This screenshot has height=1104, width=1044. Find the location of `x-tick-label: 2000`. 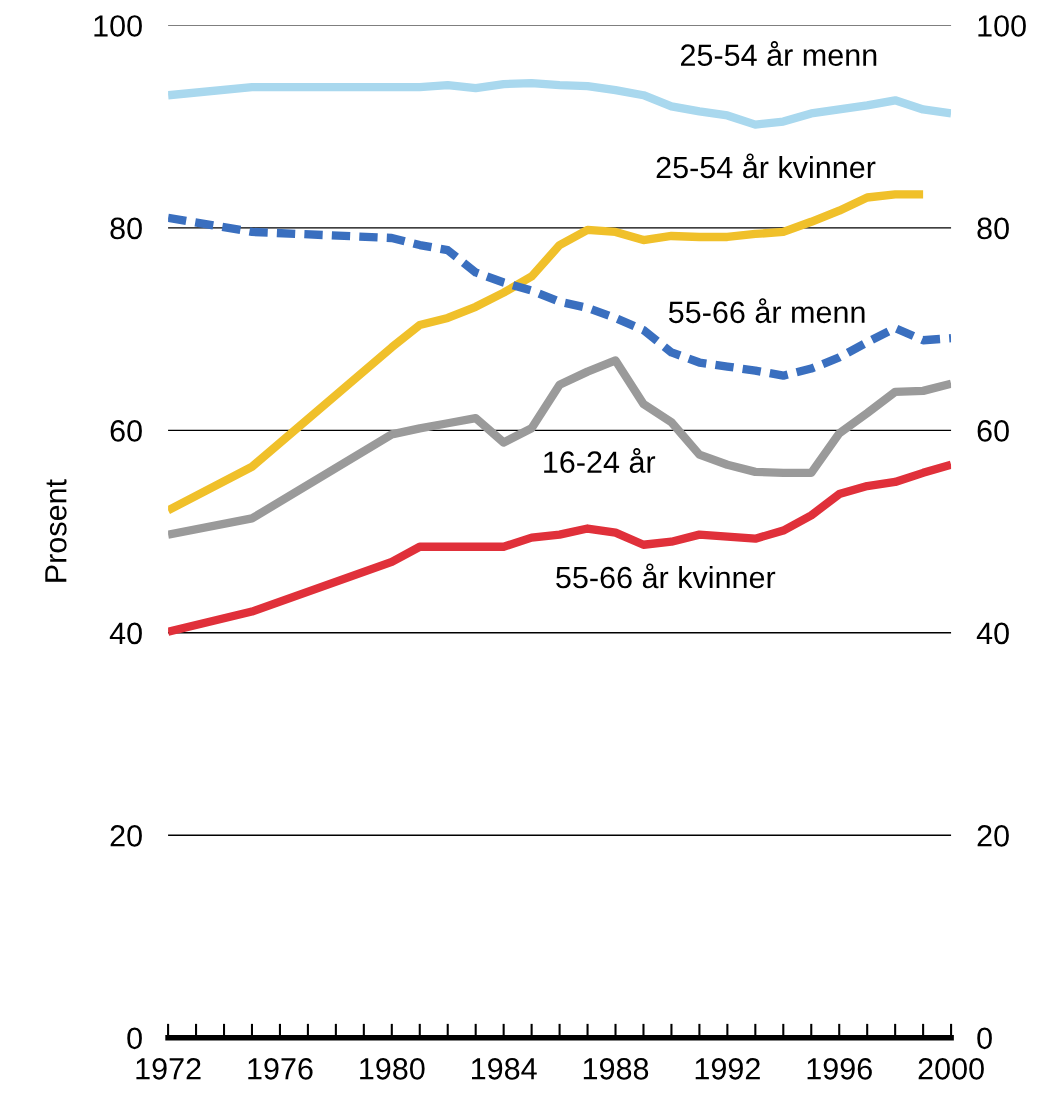

x-tick-label: 2000 is located at coordinates (951, 1069).